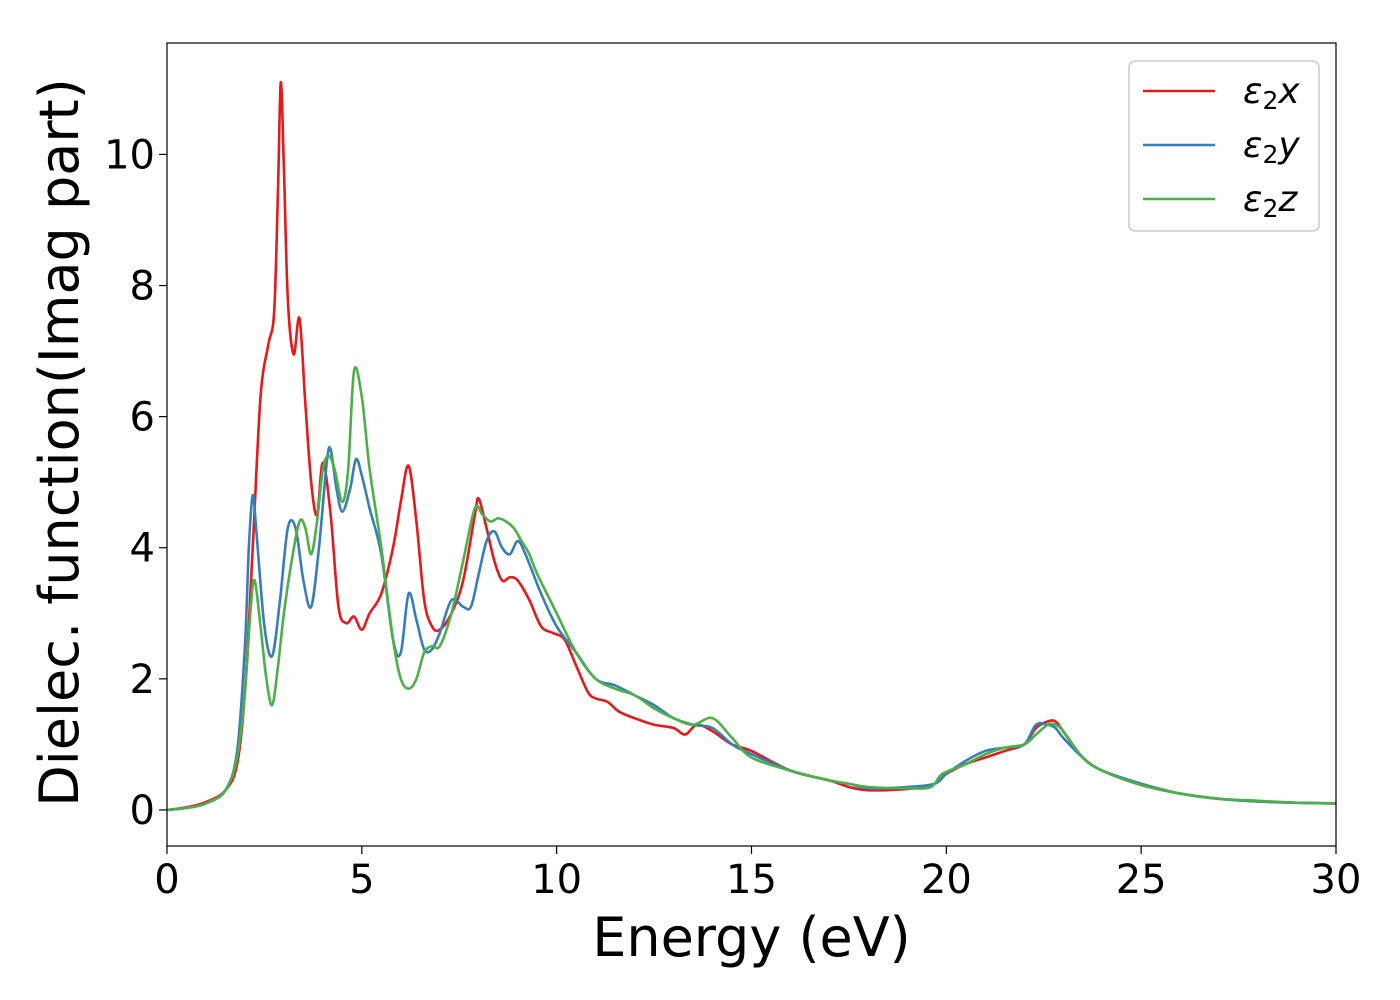 This screenshot has width=1400, height=1000. Describe the element at coordinates (142, 287) in the screenshot. I see `y-tick-label: 8` at that location.